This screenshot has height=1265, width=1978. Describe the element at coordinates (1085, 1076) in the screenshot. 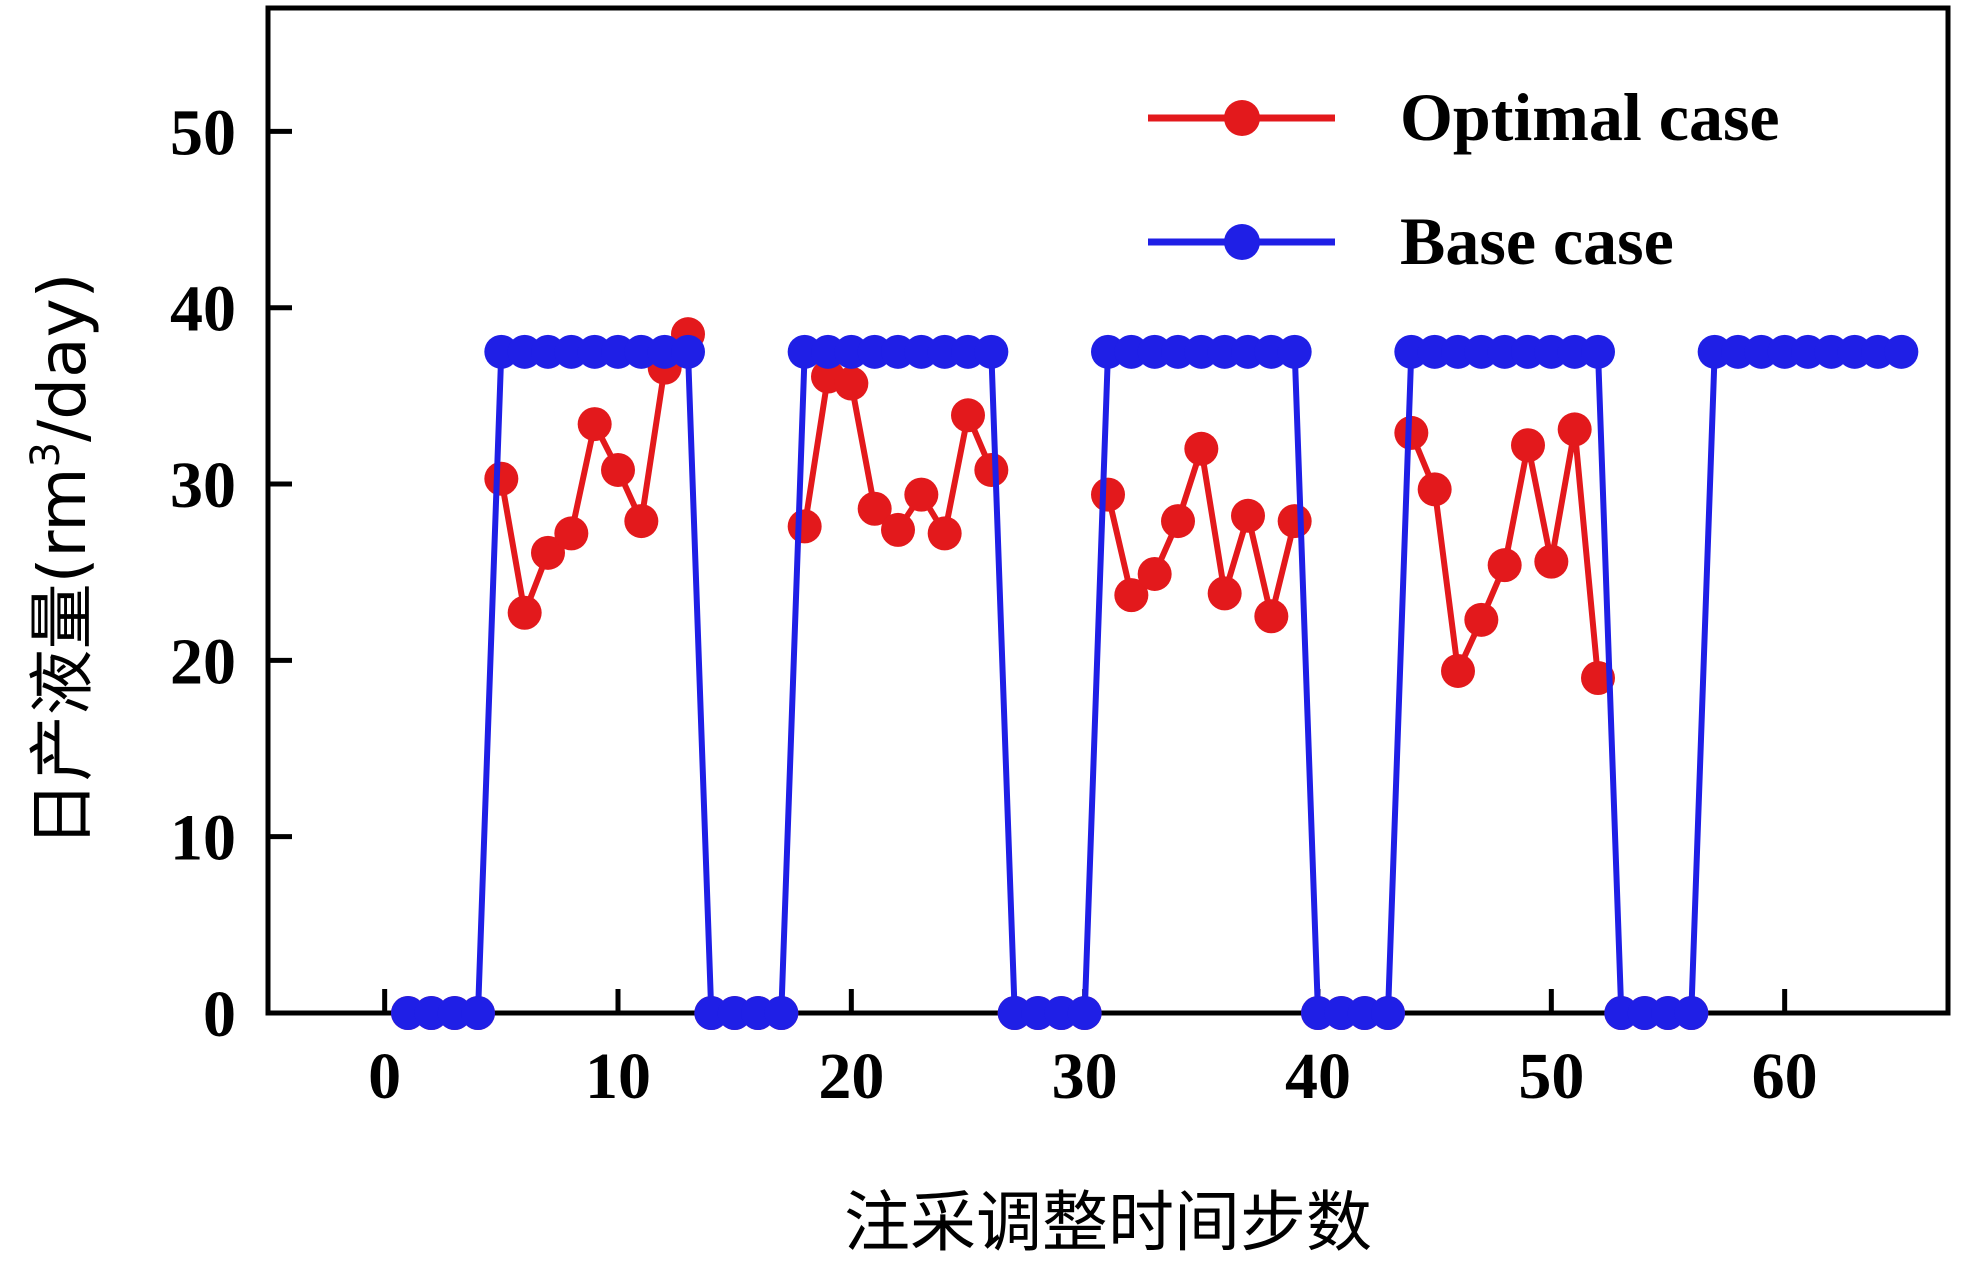

I see `x-tick-label: 30` at that location.